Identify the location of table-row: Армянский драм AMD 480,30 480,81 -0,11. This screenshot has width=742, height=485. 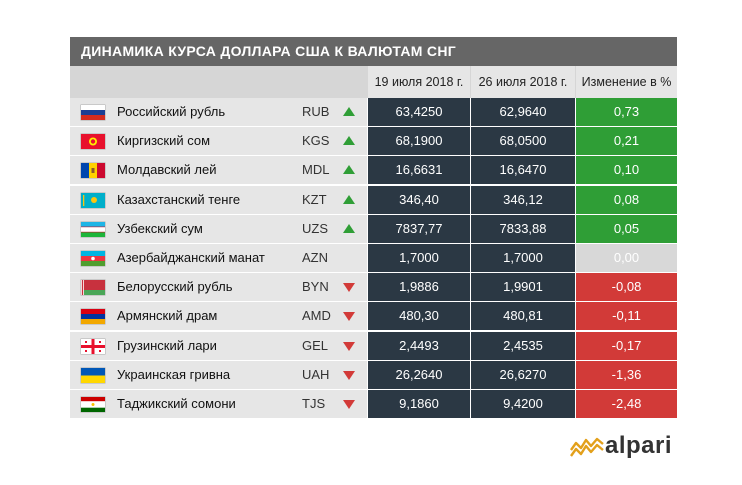
(373, 316).